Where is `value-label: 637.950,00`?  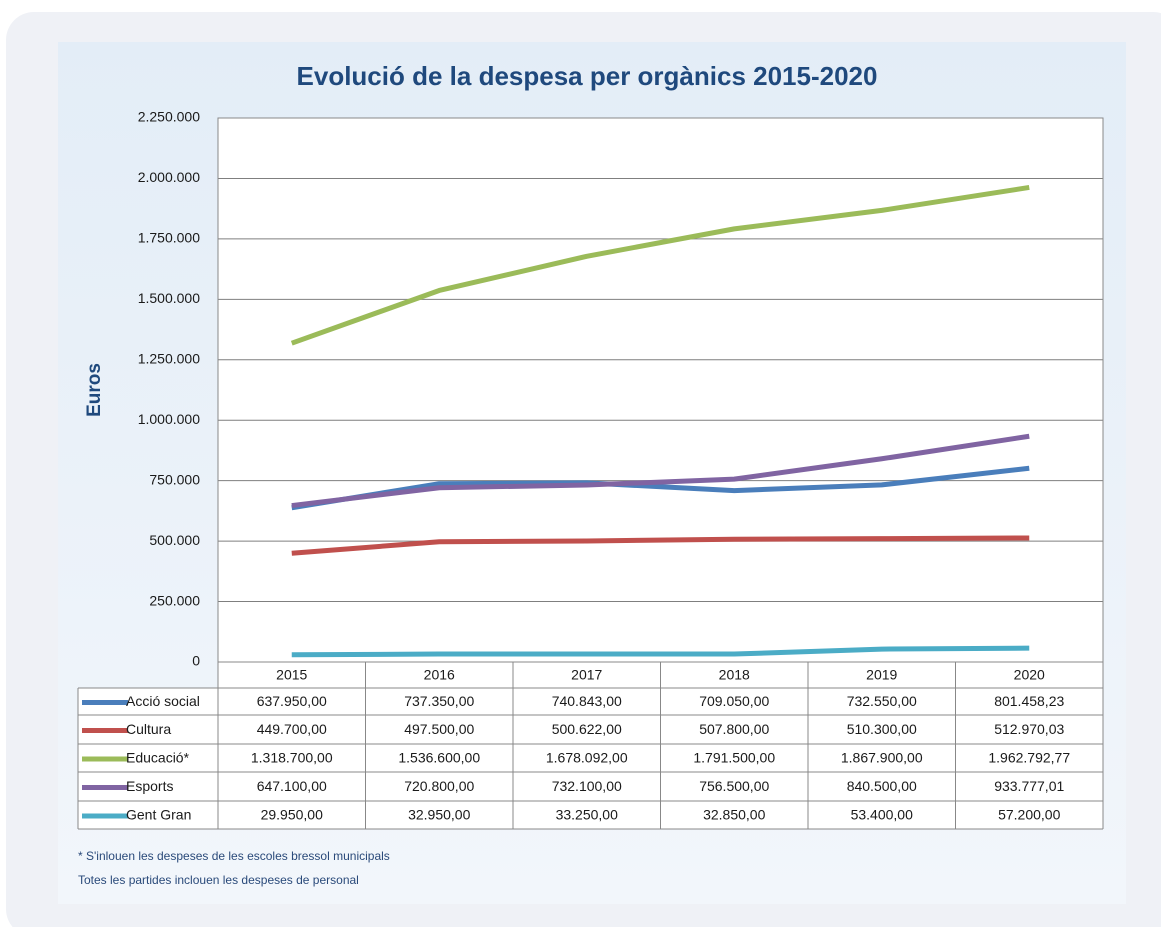
value-label: 637.950,00 is located at coordinates (292, 701).